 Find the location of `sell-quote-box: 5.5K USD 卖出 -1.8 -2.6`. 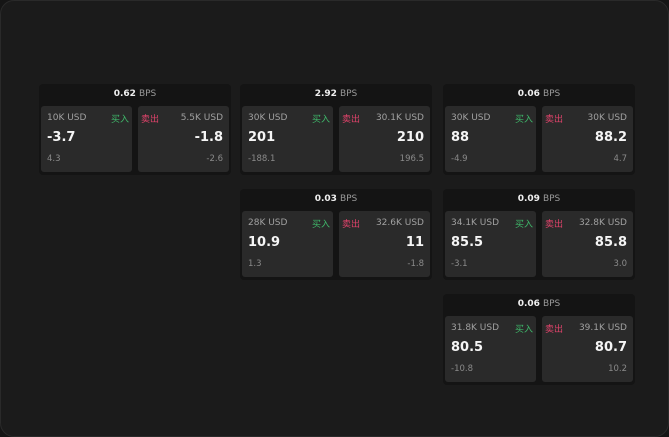

sell-quote-box: 5.5K USD 卖出 -1.8 -2.6 is located at coordinates (183, 139).